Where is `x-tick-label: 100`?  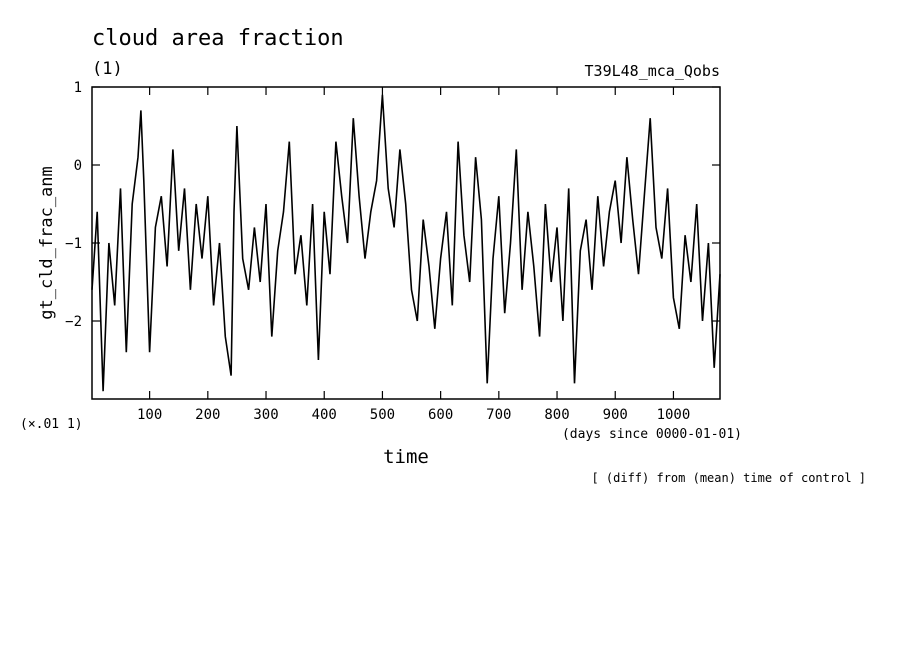 x-tick-label: 100 is located at coordinates (149, 415).